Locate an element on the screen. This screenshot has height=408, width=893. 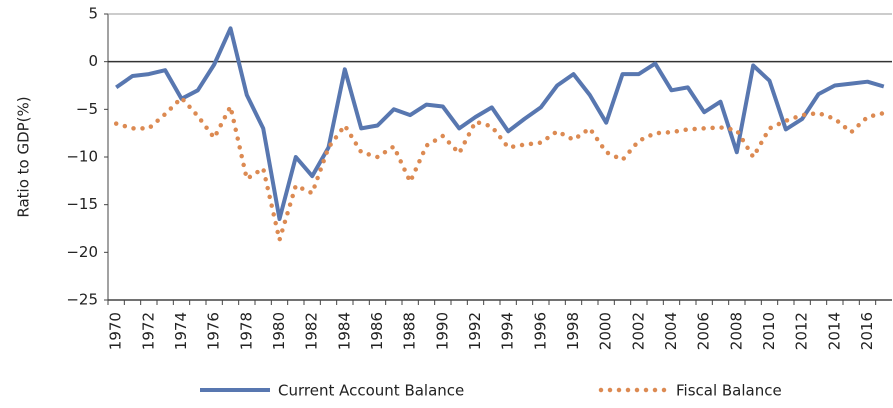
y-axis-label: Ratio to GDP(%) is located at coordinates (24, 156).